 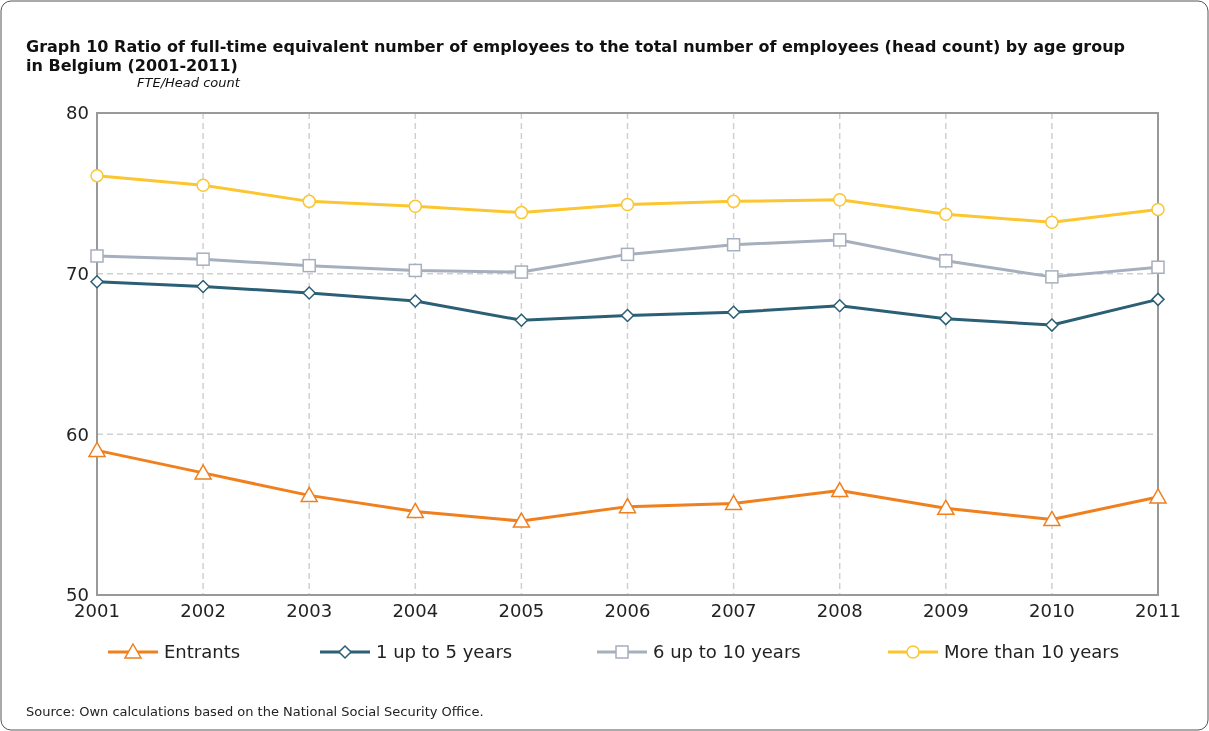 What do you see at coordinates (733, 610) in the screenshot?
I see `x-tick-label: 2007` at bounding box center [733, 610].